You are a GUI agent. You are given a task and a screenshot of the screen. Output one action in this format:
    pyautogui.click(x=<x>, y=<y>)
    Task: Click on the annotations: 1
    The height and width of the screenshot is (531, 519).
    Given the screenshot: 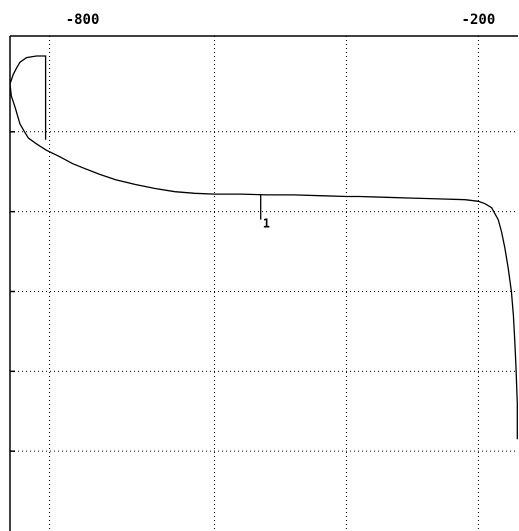 What is the action you would take?
    pyautogui.click(x=265, y=212)
    